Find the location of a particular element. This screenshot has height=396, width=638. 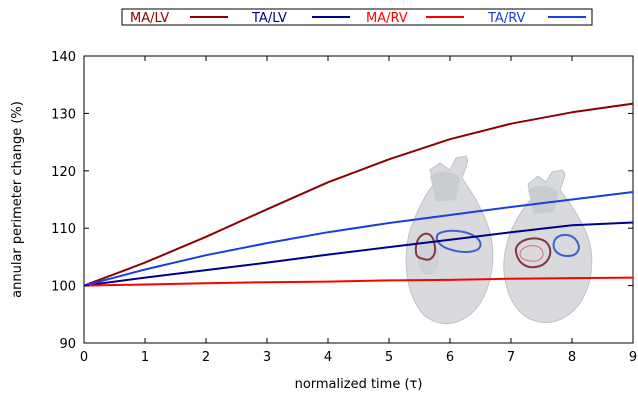

y-tick-label: 120 is located at coordinates (63, 172).